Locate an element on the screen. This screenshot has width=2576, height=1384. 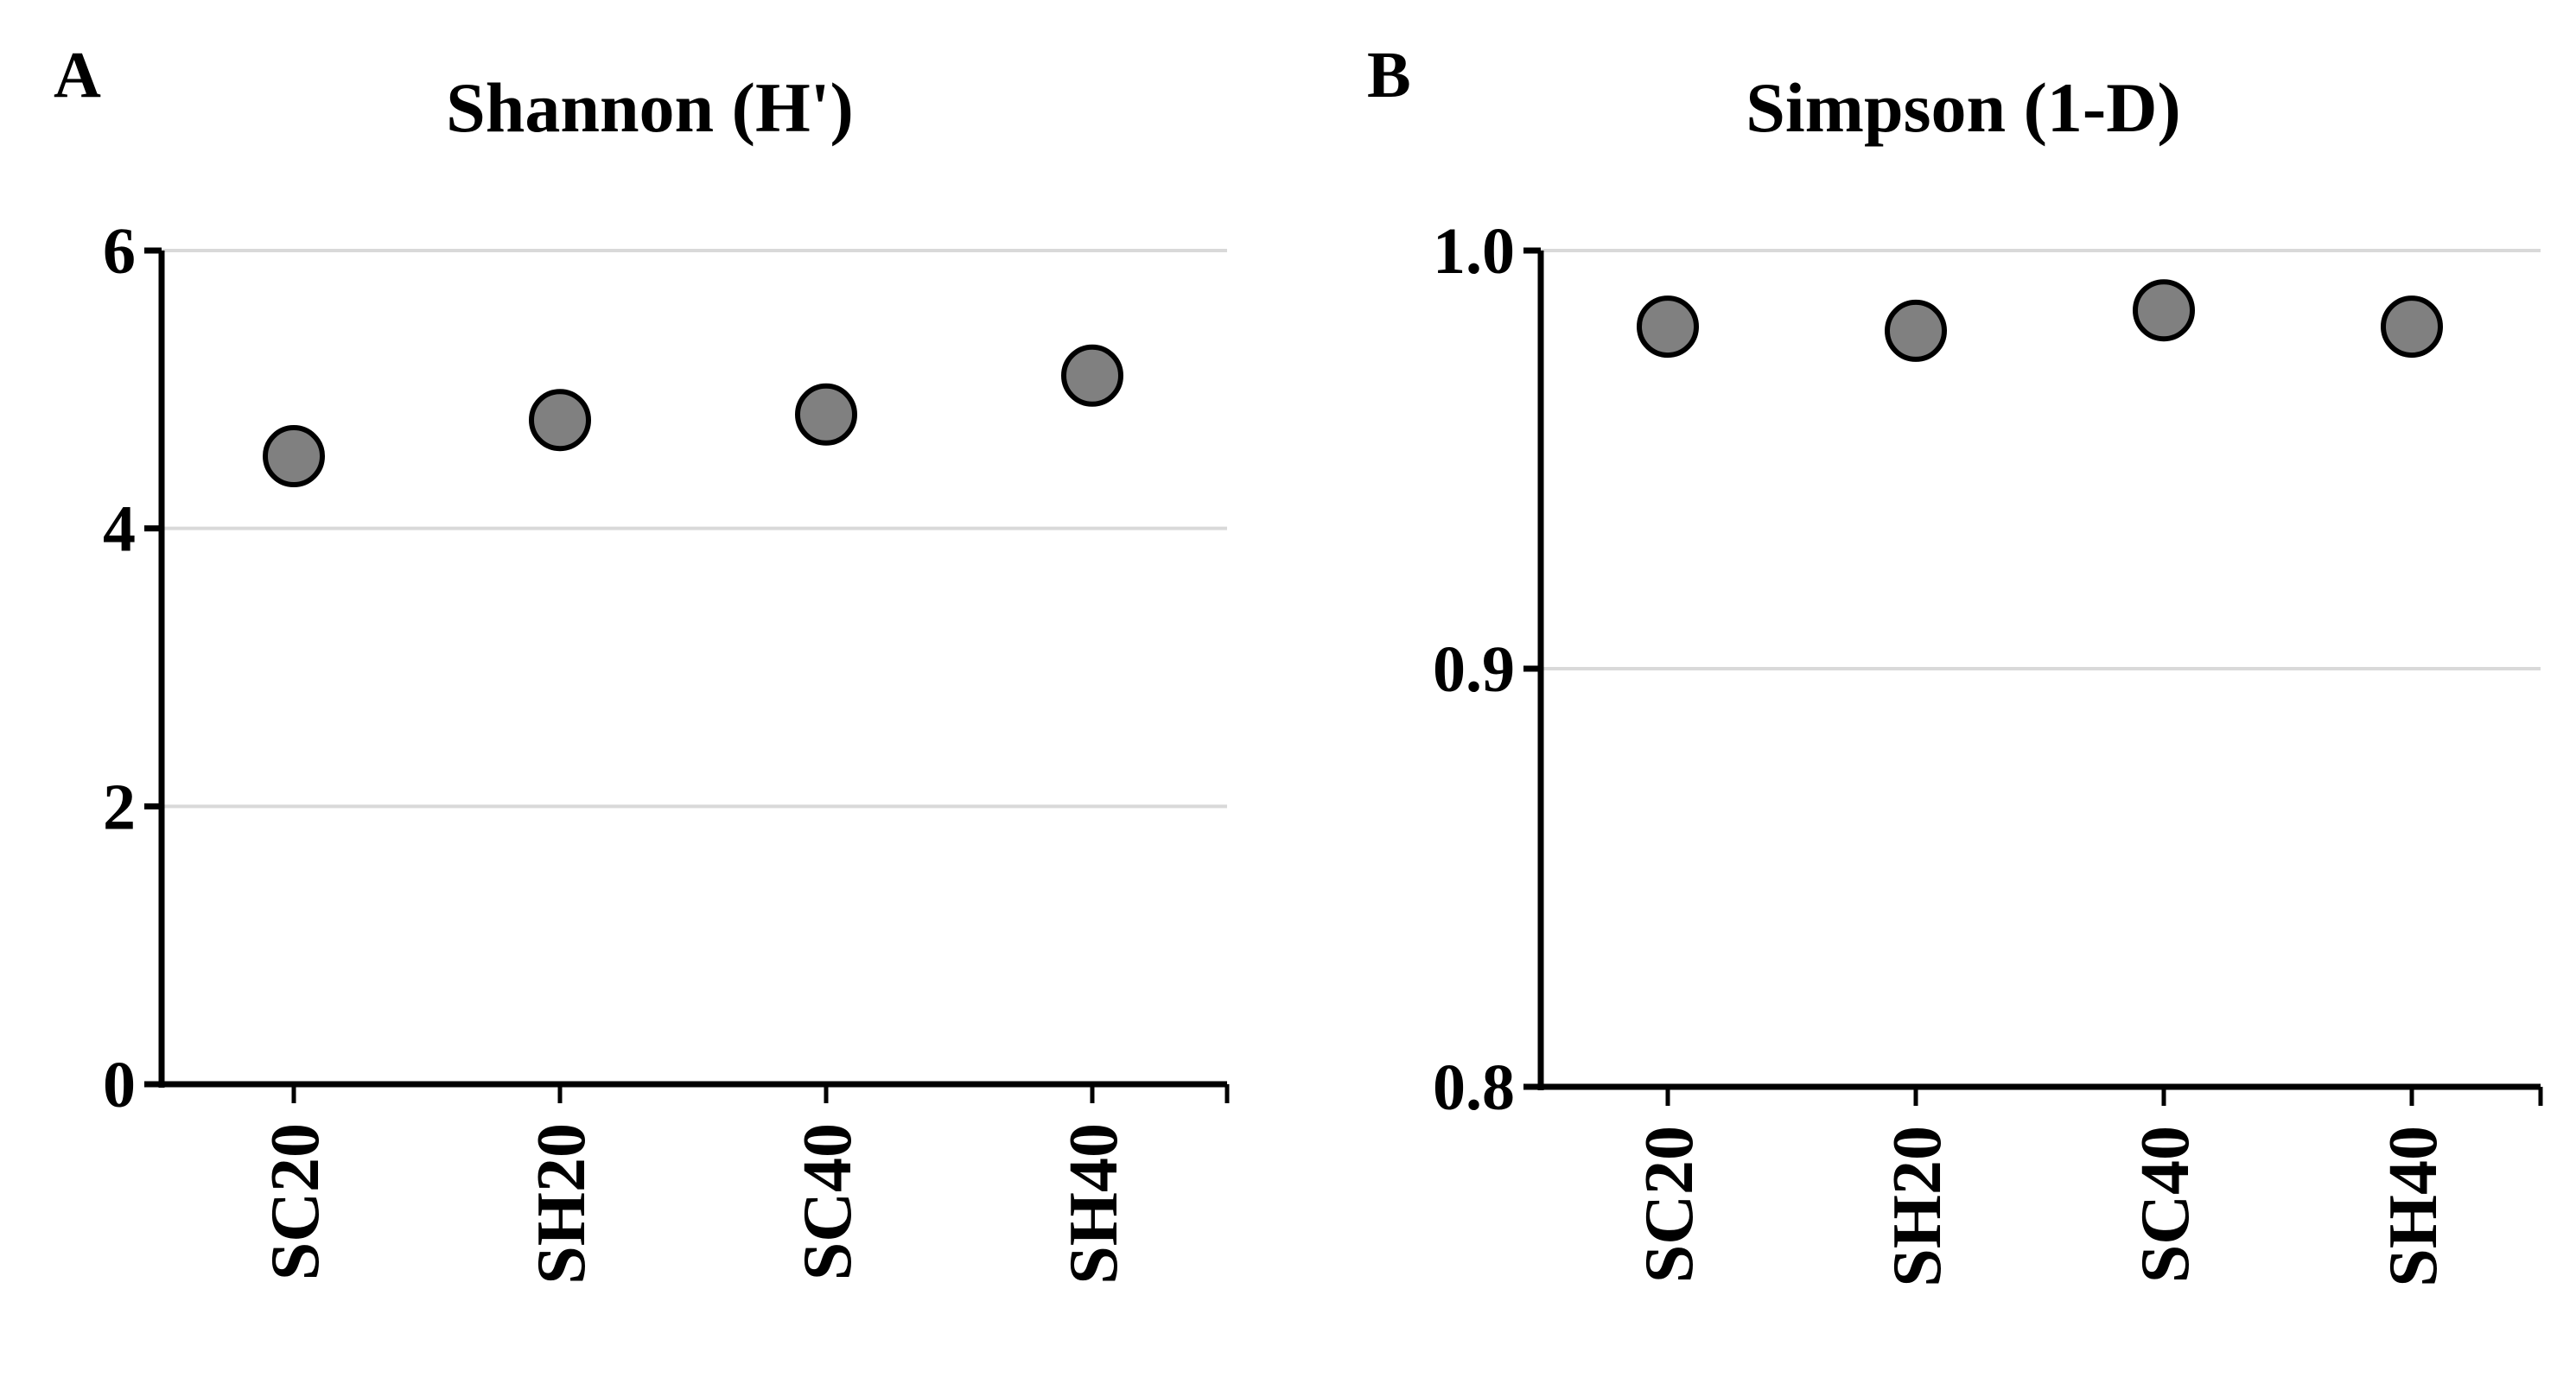
y-tick-label: 0.9 is located at coordinates (1474, 669).